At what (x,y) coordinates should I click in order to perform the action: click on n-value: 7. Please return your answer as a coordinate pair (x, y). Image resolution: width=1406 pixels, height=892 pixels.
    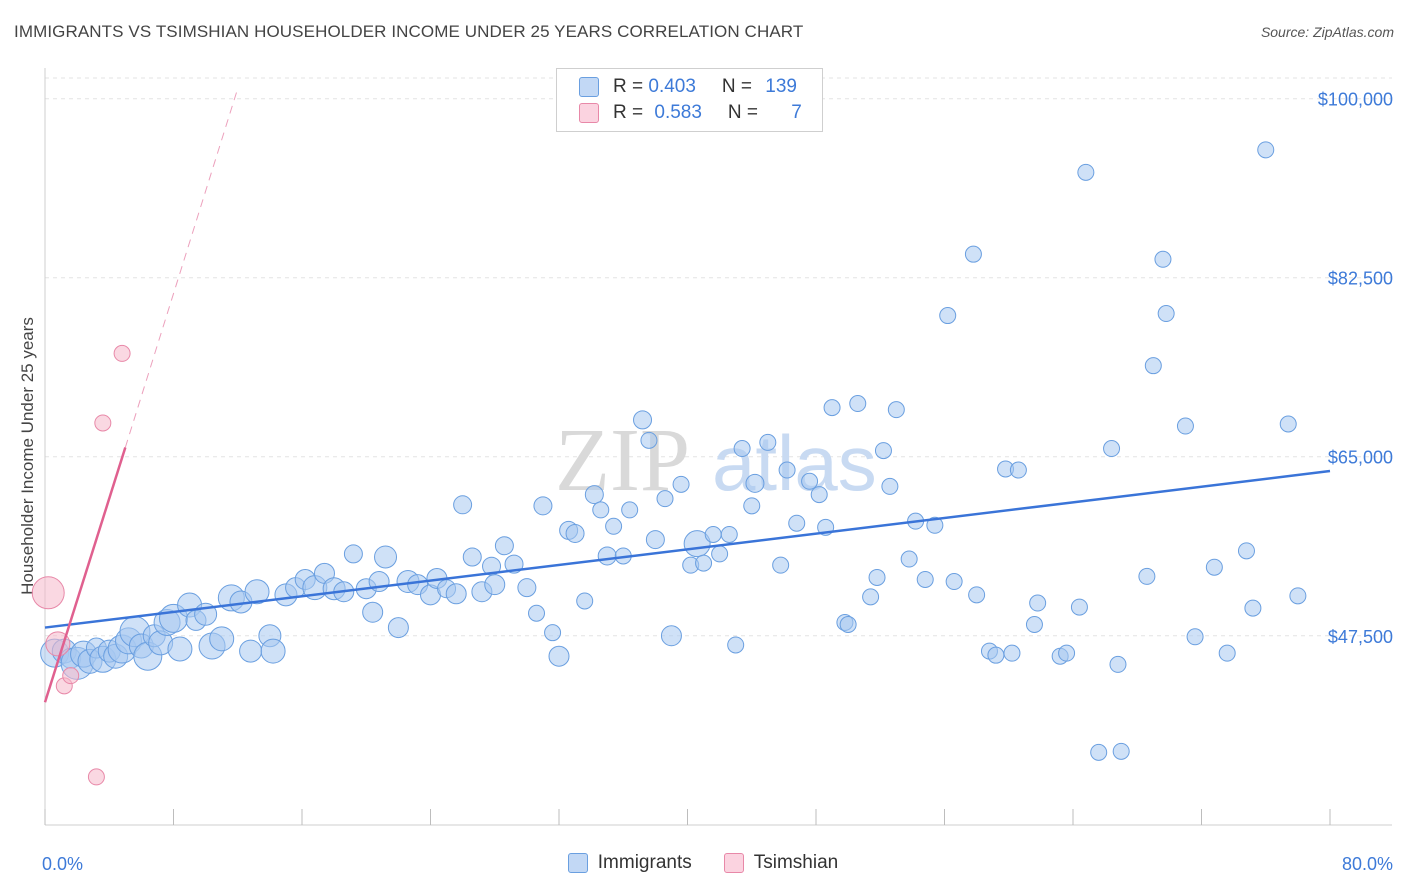
    Looking at the image, I should click on (796, 112).